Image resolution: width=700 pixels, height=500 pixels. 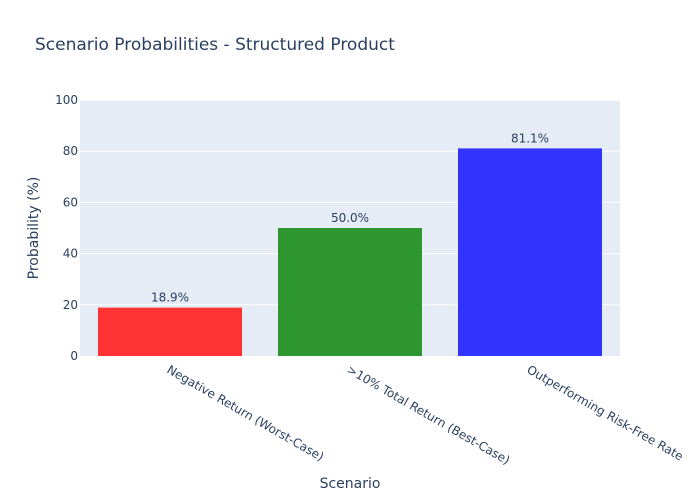 What do you see at coordinates (66, 228) in the screenshot?
I see `y-axis-ticks: 0 20 40 60 80 100` at bounding box center [66, 228].